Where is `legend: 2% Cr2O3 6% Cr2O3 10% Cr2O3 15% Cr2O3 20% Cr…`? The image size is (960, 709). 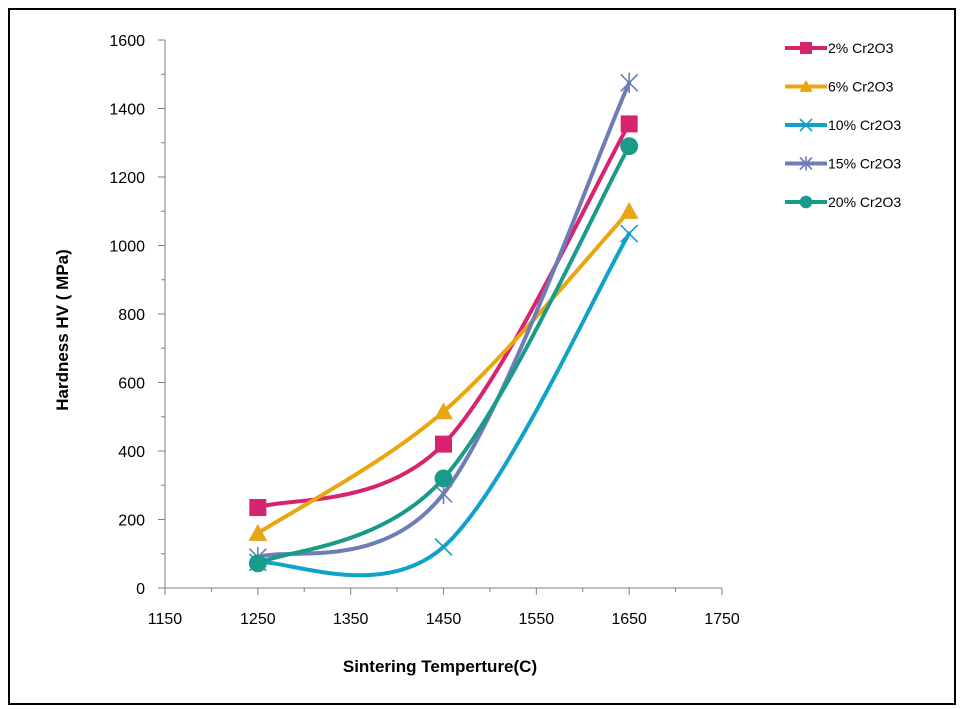 legend: 2% Cr2O3 6% Cr2O3 10% Cr2O3 15% Cr2O3 20% Cr… is located at coordinates (843, 125).